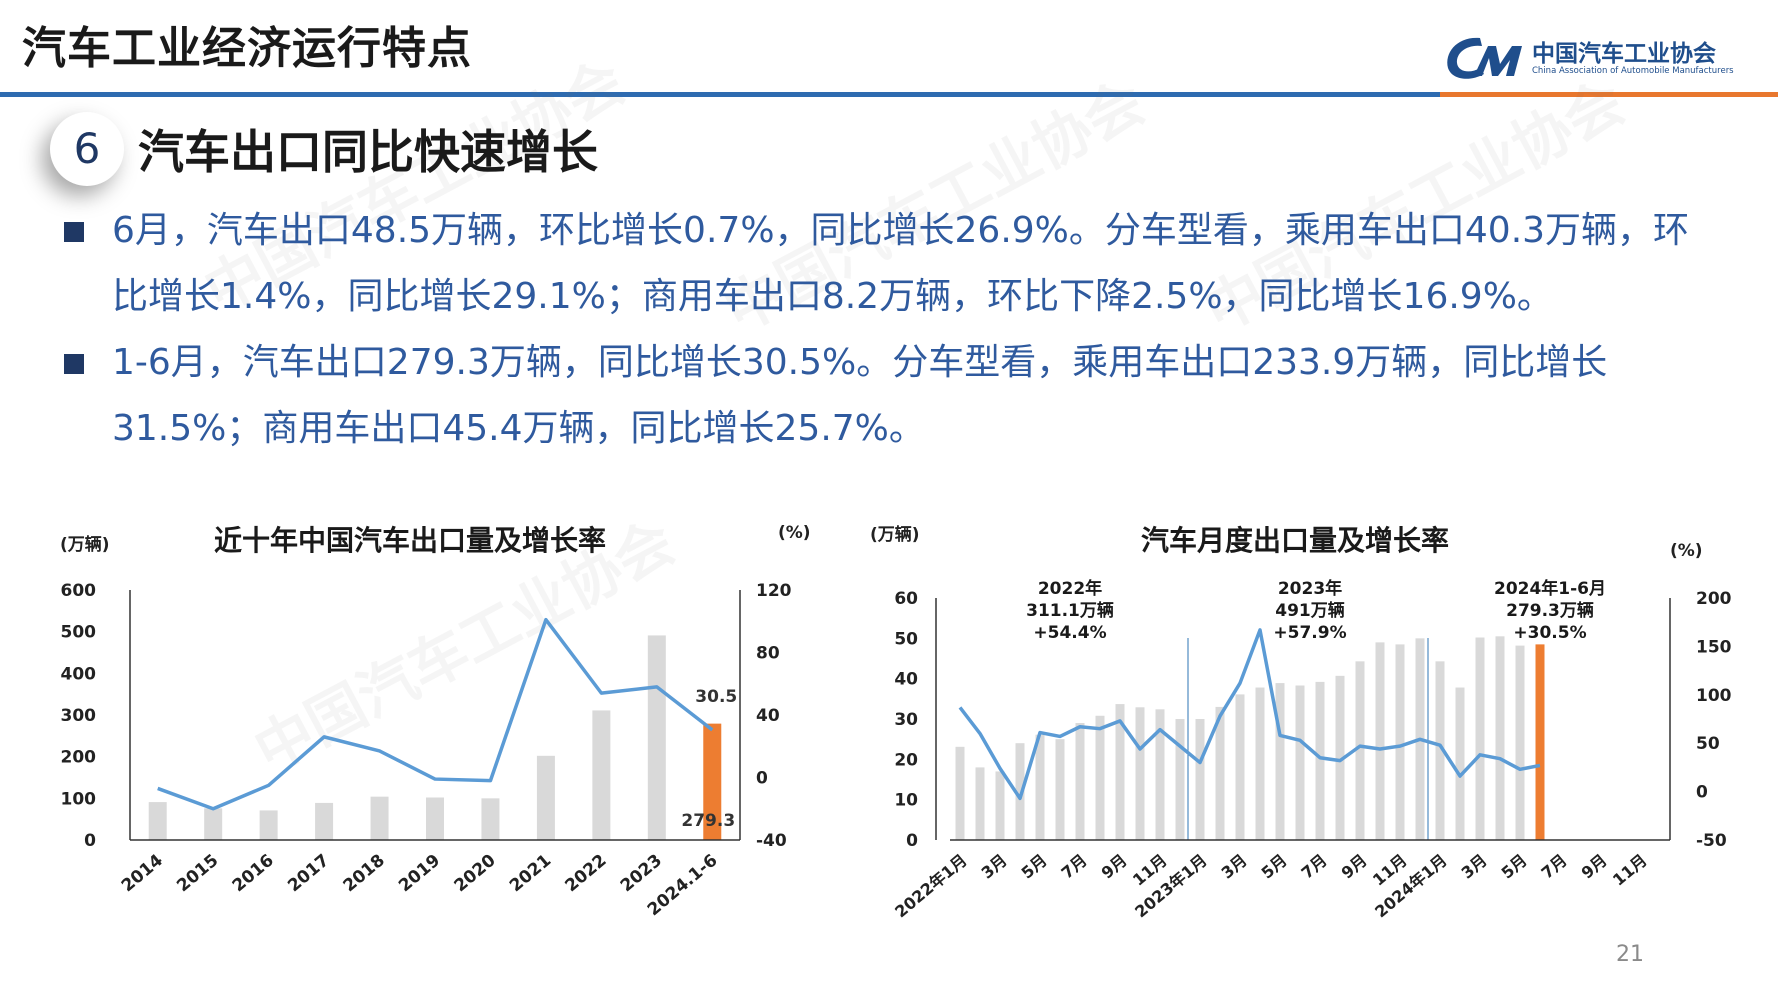 This screenshot has width=1778, height=1000. What do you see at coordinates (585, 874) in the screenshot?
I see `x-tick-label: 2022` at bounding box center [585, 874].